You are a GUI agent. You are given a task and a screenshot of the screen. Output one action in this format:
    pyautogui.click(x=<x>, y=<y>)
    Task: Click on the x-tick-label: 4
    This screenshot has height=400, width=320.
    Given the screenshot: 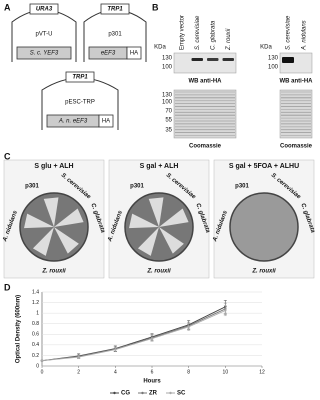 What is the action you would take?
    pyautogui.click(x=115, y=372)
    